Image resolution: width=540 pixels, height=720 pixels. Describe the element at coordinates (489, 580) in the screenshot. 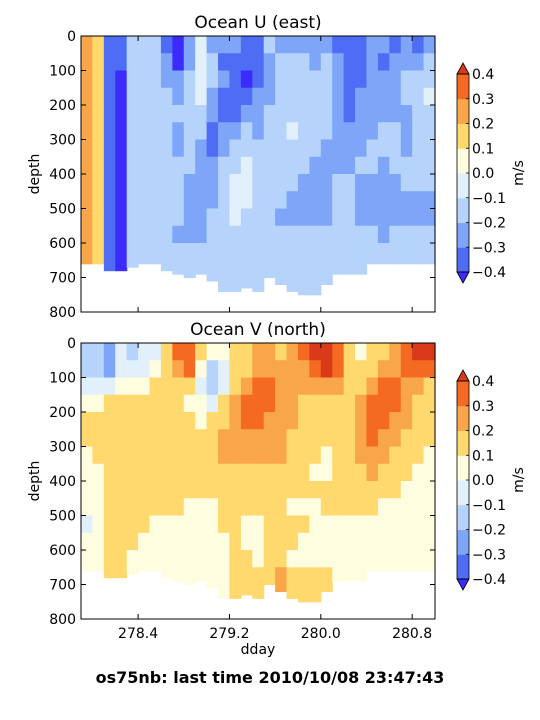

I see `colorbar-tick-label: −0.4` at that location.